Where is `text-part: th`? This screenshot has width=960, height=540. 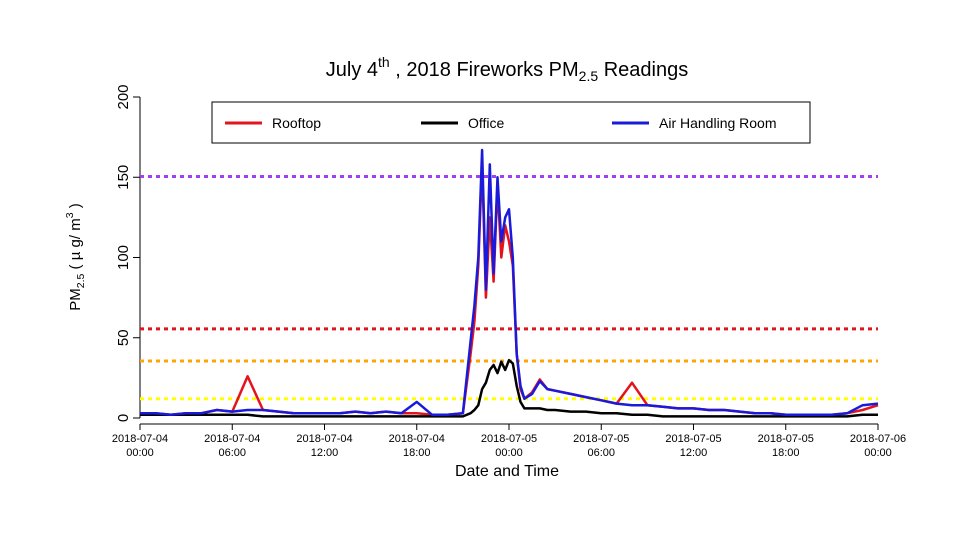 text-part: th is located at coordinates (384, 62).